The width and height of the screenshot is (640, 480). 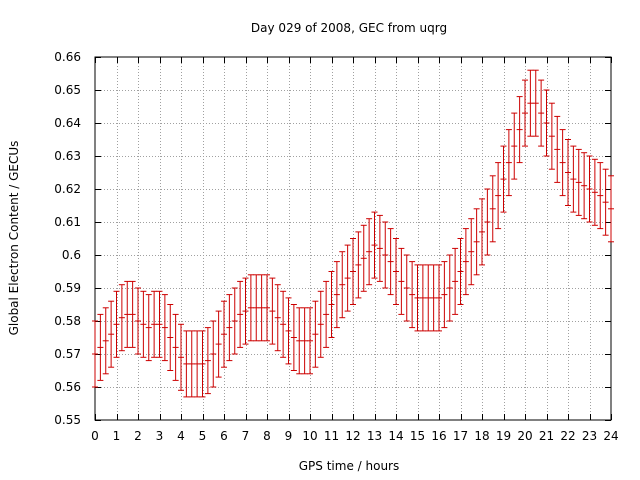 What do you see at coordinates (610, 436) in the screenshot?
I see `x-tick-label: 24` at bounding box center [610, 436].